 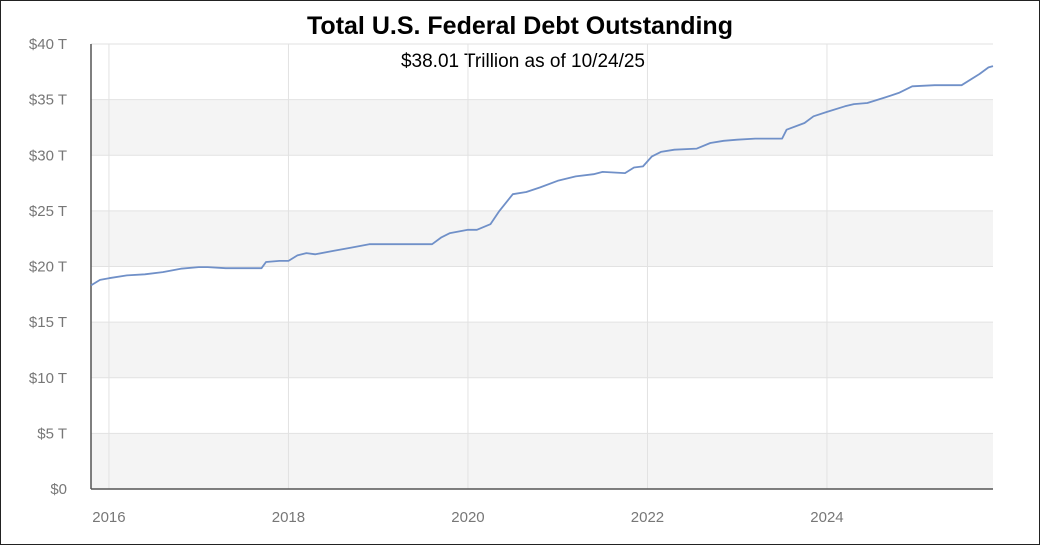 I want to click on y-tick-label: $25 T, so click(x=48, y=211).